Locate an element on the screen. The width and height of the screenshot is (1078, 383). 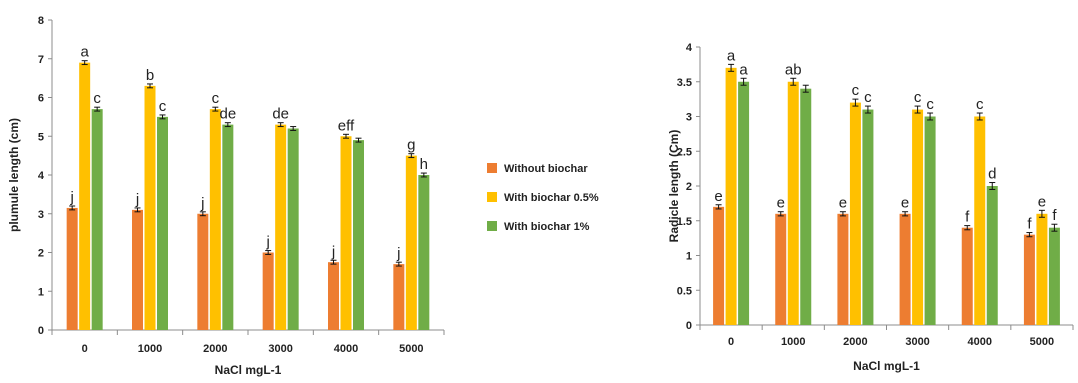
y-tick-label: 6 is located at coordinates (41, 99).